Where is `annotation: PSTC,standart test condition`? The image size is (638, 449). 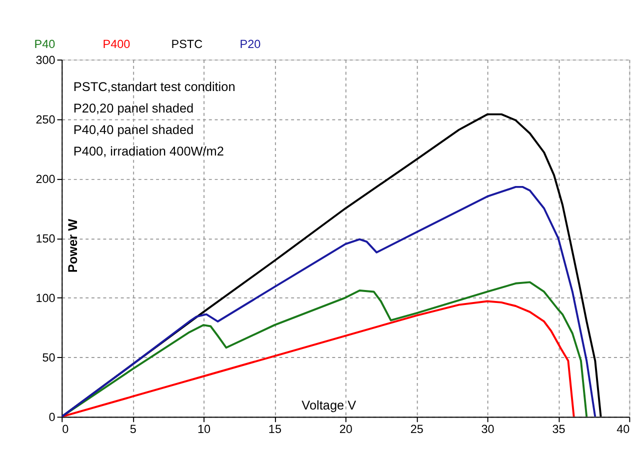
annotation: PSTC,standart test condition is located at coordinates (154, 86).